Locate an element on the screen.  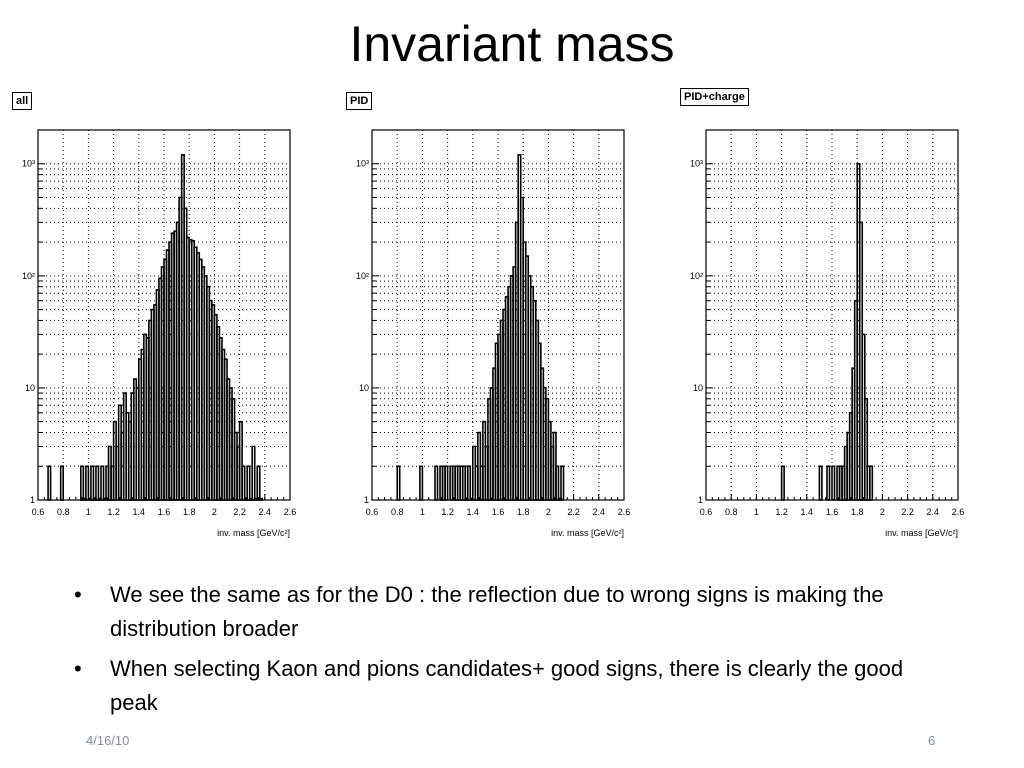
histogram-name-label: all is located at coordinates (22, 101).